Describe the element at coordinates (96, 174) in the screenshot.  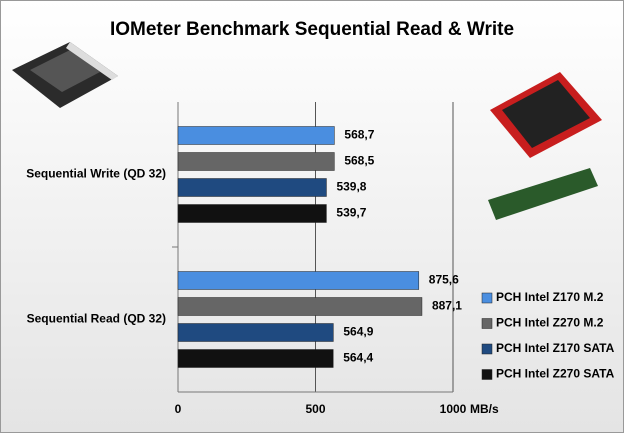
I see `y-tick-label: Sequential Write (QD 32)` at that location.